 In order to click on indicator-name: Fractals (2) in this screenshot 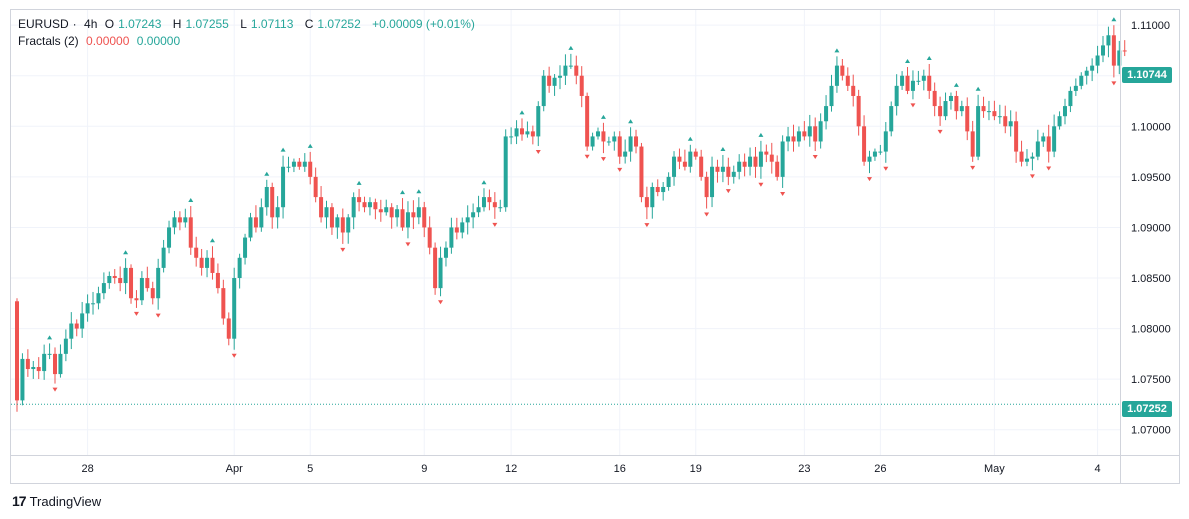, I will do `click(48, 41)`.